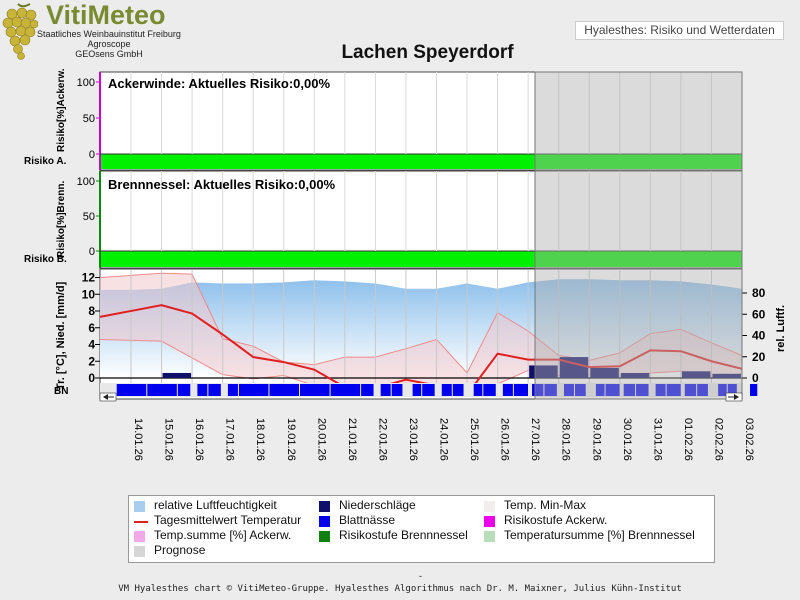 The image size is (800, 600). I want to click on risiko-b-label: Risiko B., so click(45, 259).